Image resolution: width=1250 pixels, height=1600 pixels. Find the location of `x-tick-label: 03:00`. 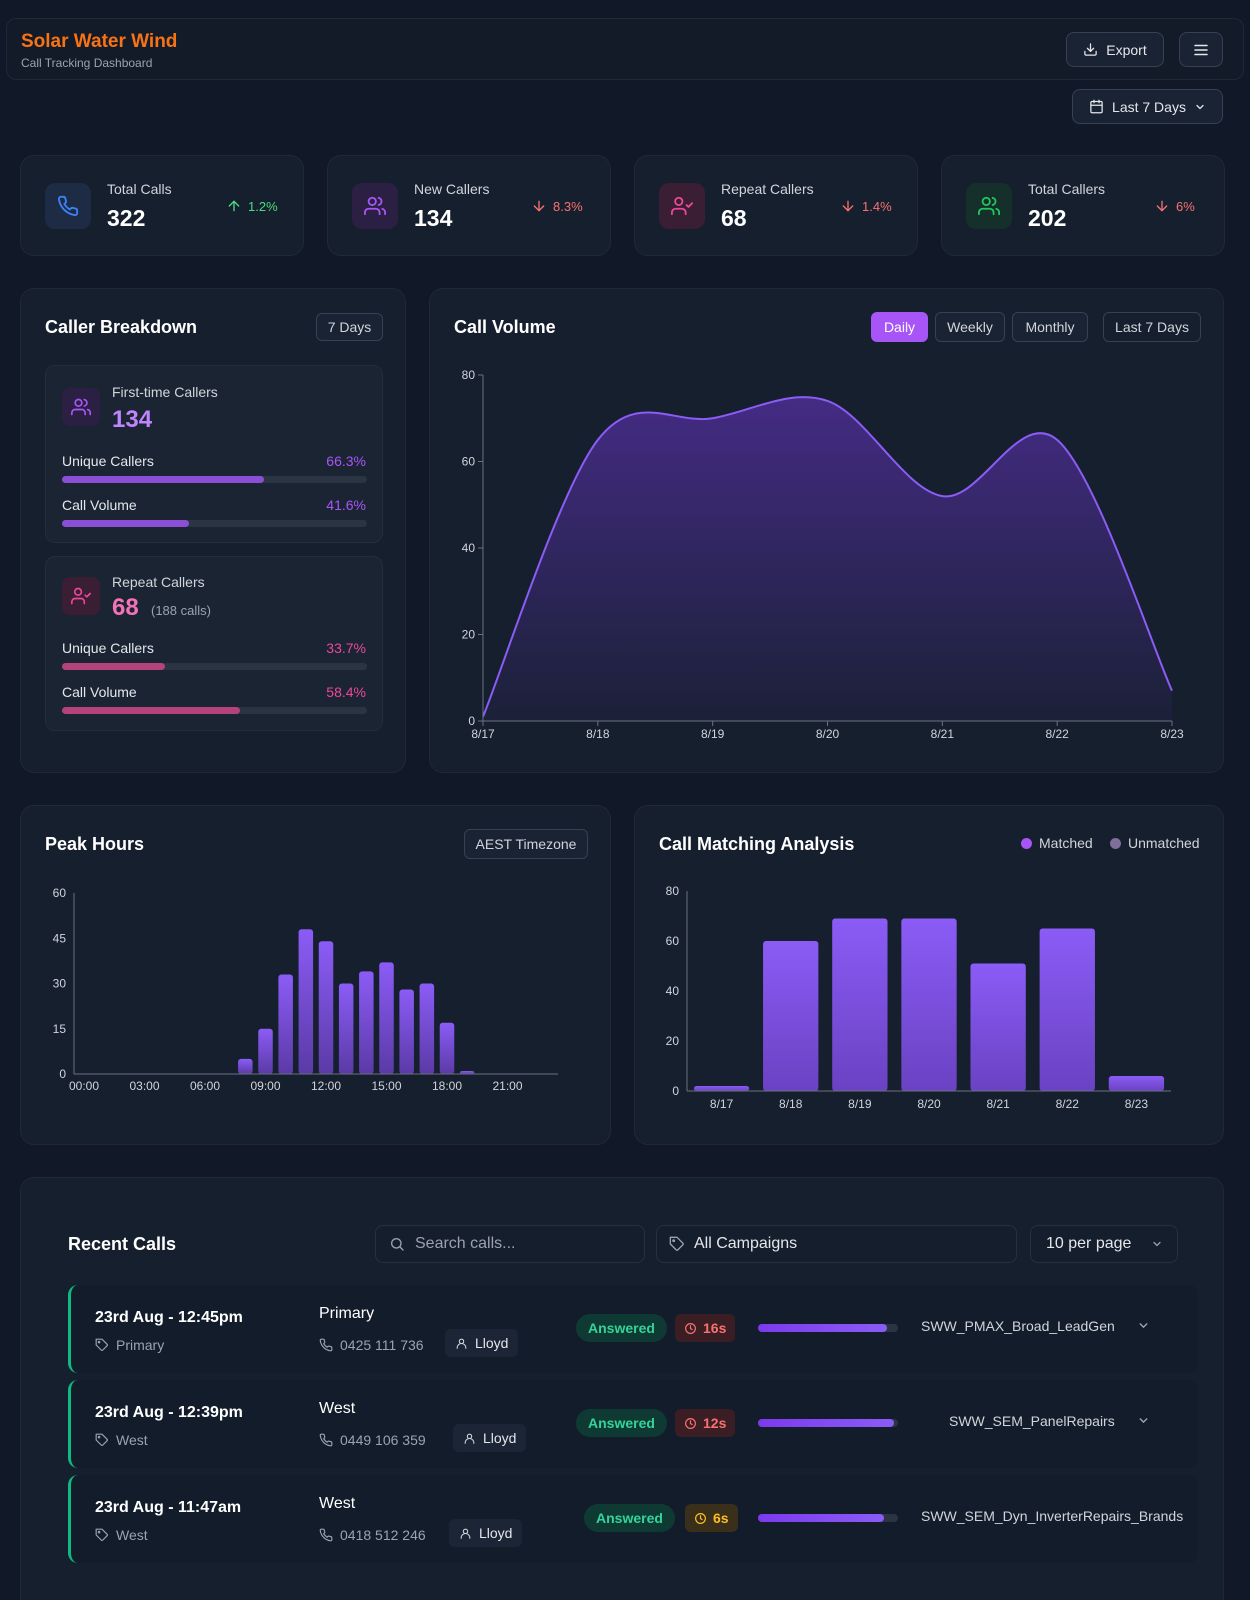

x-tick-label: 03:00 is located at coordinates (144, 1086).